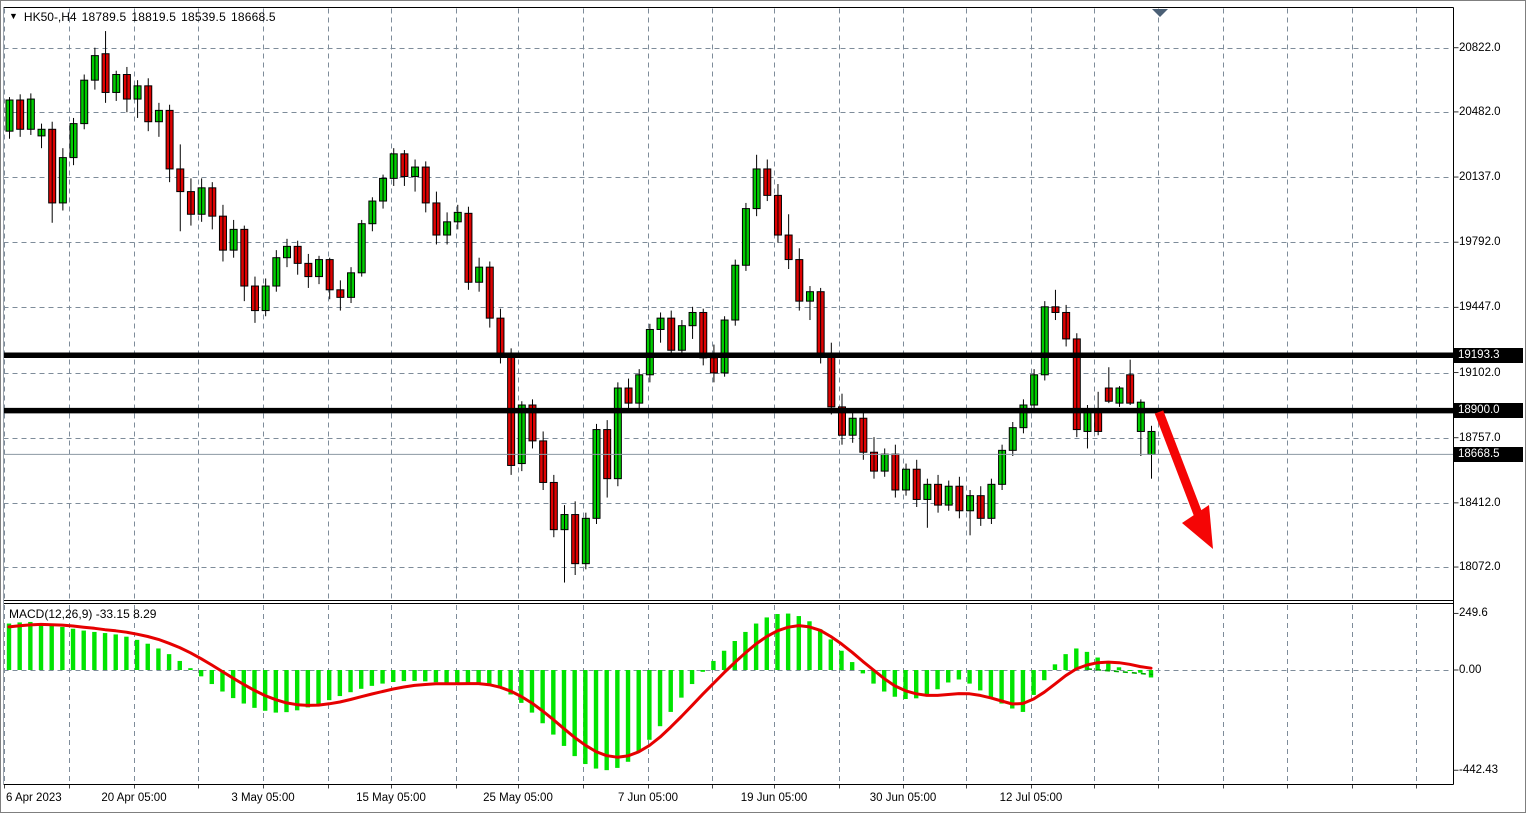  Describe the element at coordinates (1480, 502) in the screenshot. I see `price-axis-label: 18412.0` at that location.